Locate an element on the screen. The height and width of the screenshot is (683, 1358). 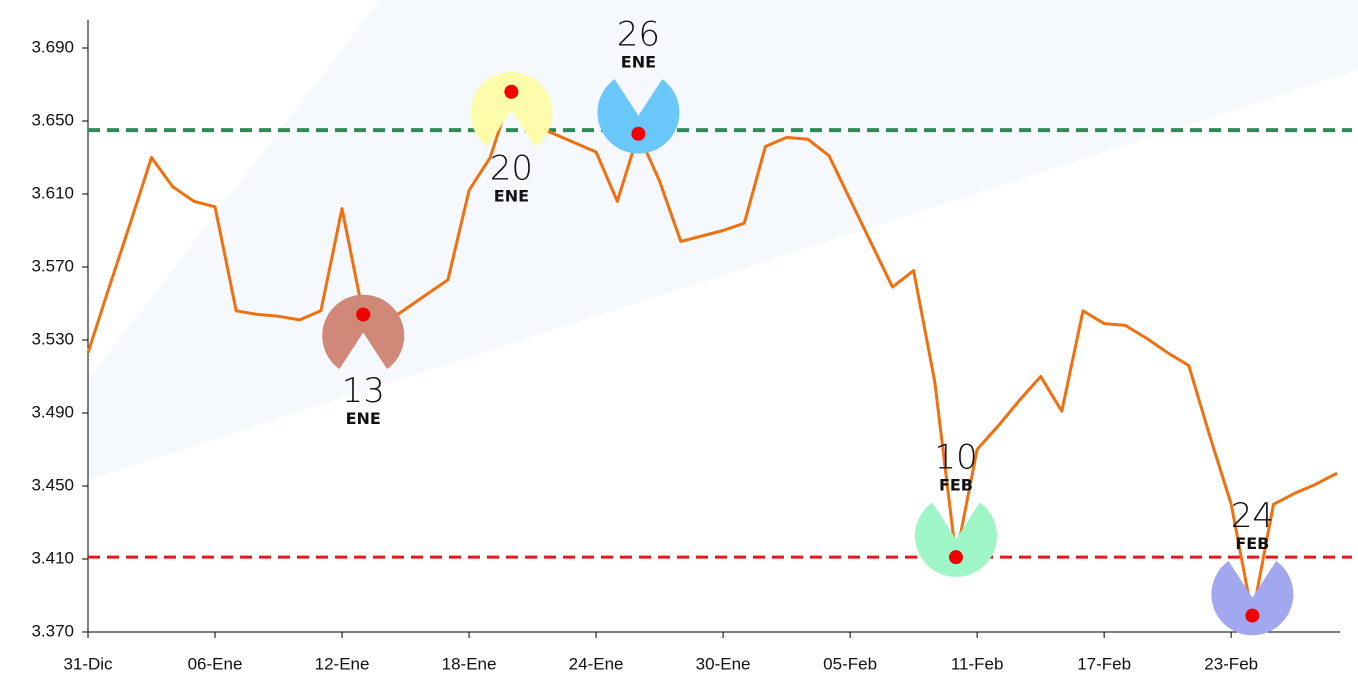
y-tick-label: 3.610 is located at coordinates (52, 192).